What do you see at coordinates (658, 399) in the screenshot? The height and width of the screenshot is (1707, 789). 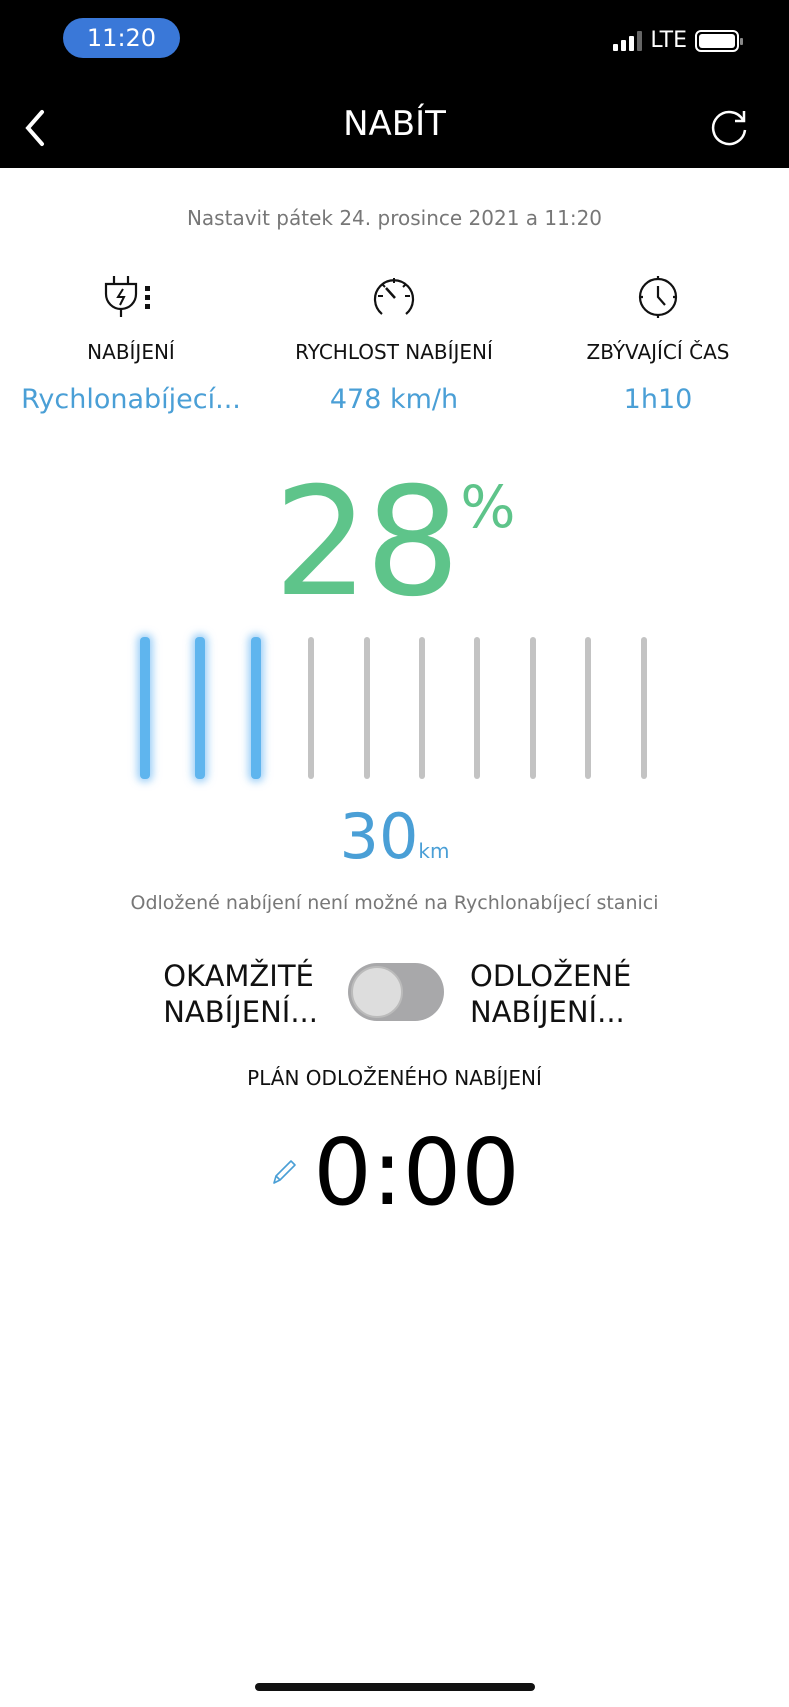 I see `info-value: 1h10` at bounding box center [658, 399].